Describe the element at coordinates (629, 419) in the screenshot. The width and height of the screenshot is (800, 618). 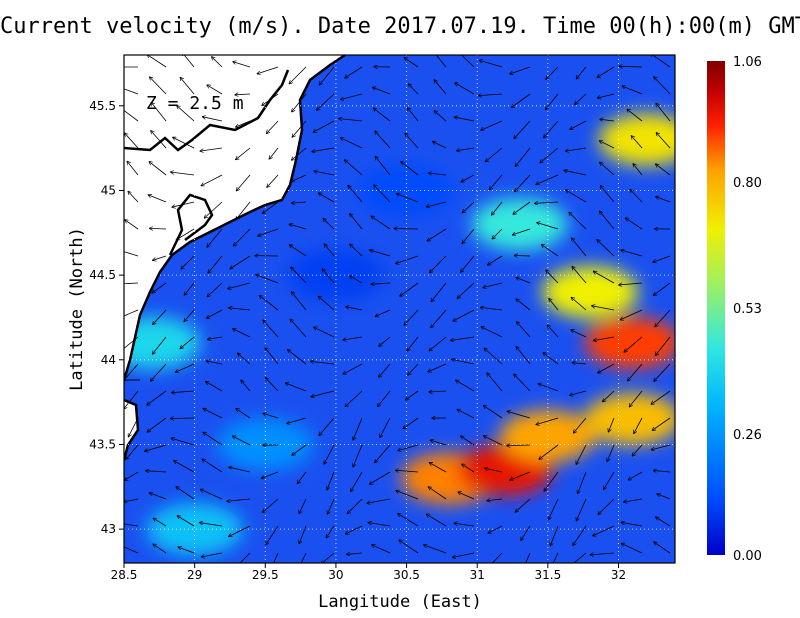
I see `speed-patch` at that location.